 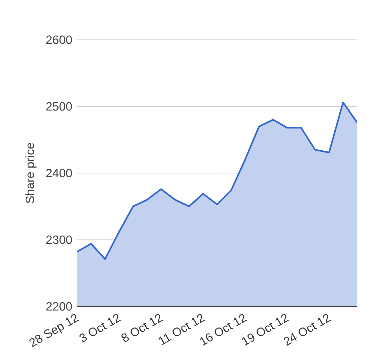 What do you see at coordinates (59, 306) in the screenshot?
I see `y-tick-label: 2200` at bounding box center [59, 306].